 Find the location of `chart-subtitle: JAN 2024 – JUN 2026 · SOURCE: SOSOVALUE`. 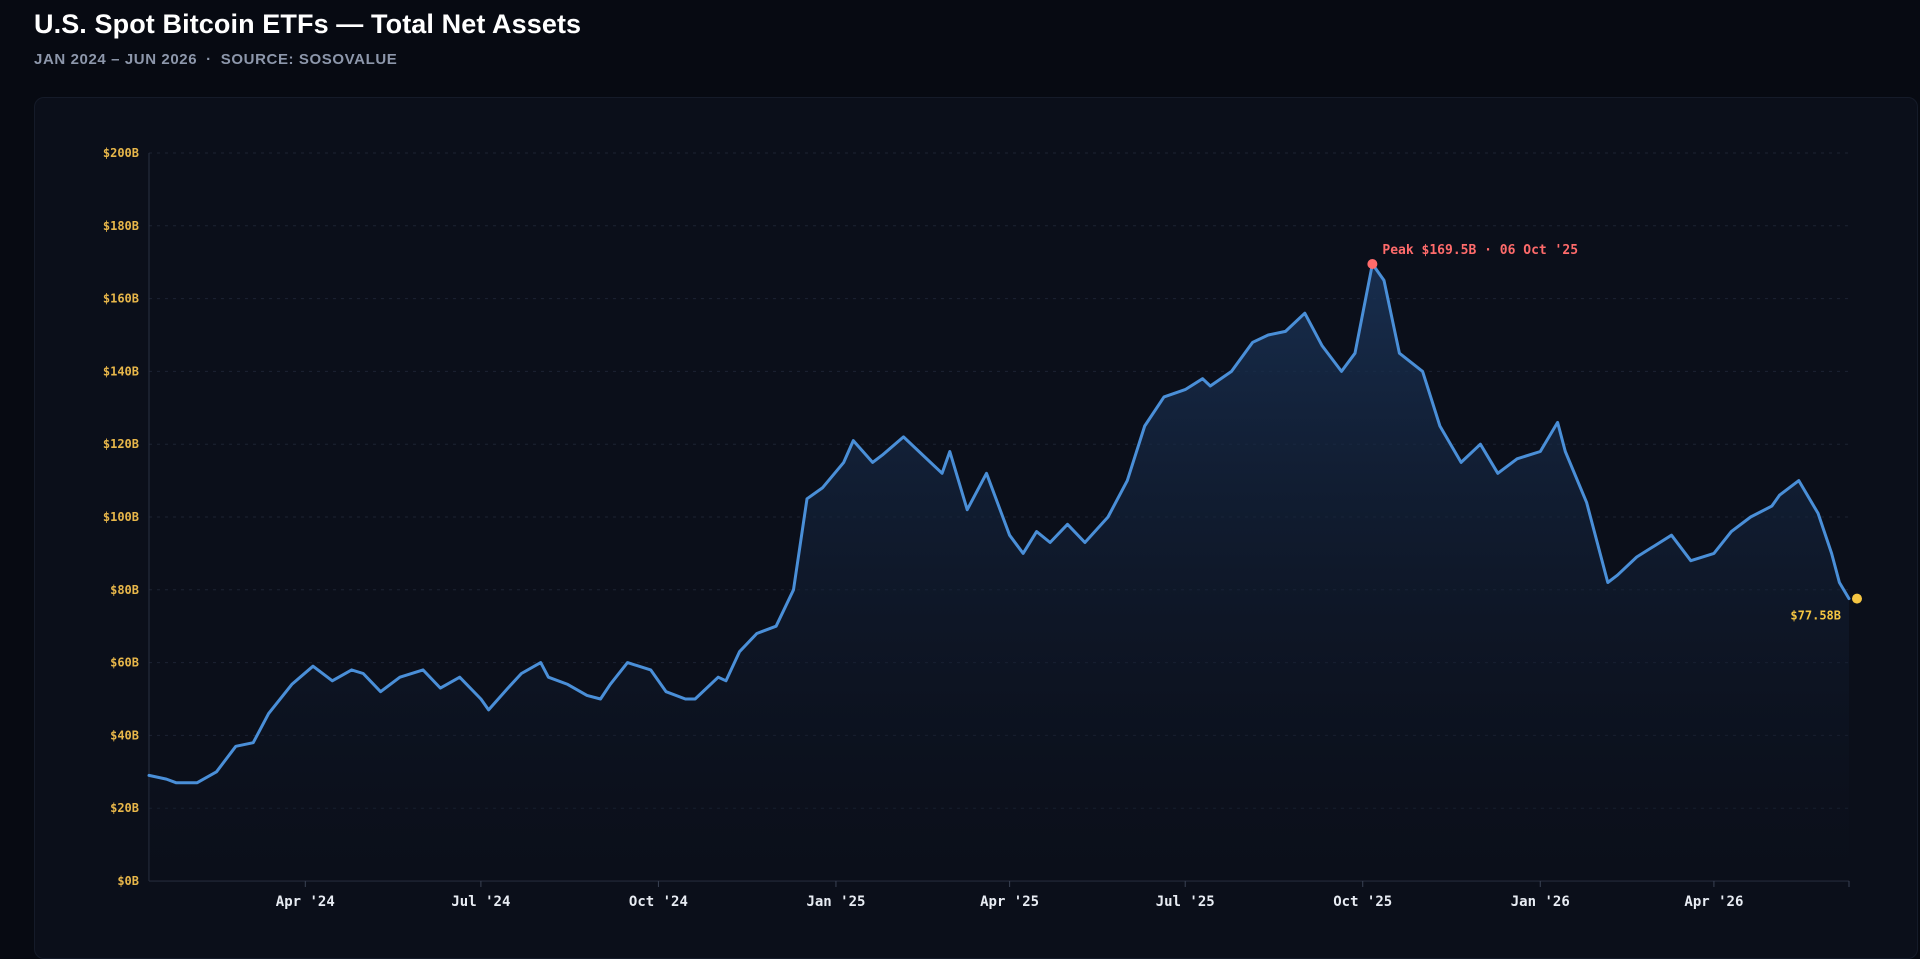

chart-subtitle: JAN 2024 – JUN 2026 · SOURCE: SOSOVALUE is located at coordinates (215, 59).